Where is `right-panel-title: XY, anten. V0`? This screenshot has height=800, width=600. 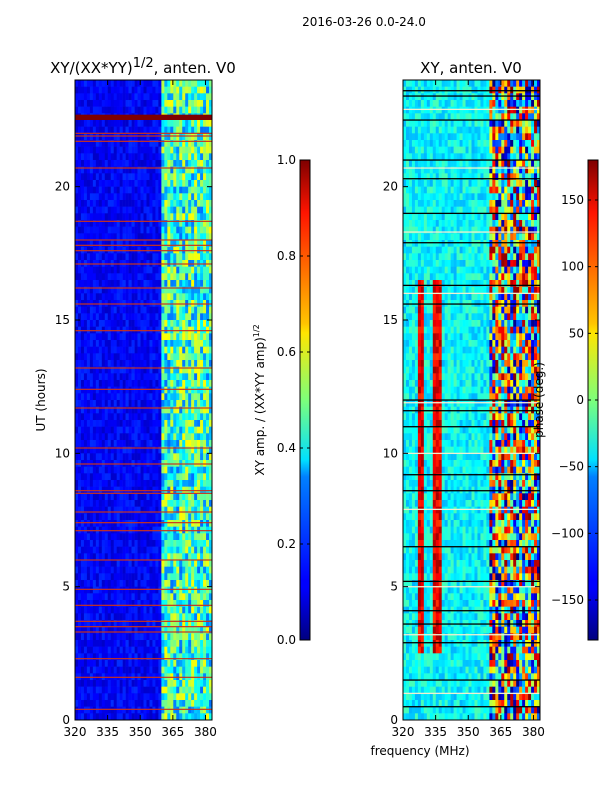 right-panel-title: XY, anten. V0 is located at coordinates (471, 68).